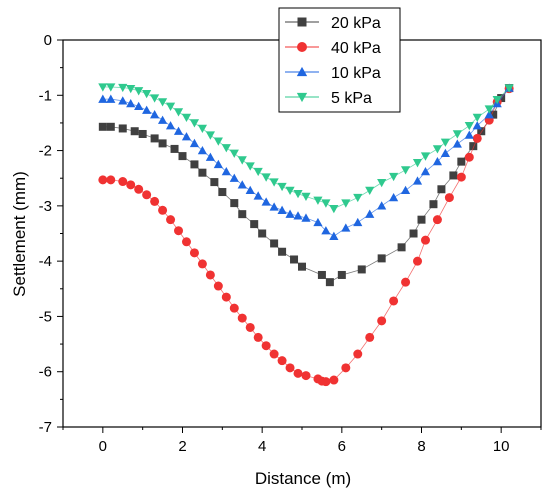 This screenshot has width=550, height=497. What do you see at coordinates (333, 48) in the screenshot?
I see `legend-item: 40 kPa` at bounding box center [333, 48].